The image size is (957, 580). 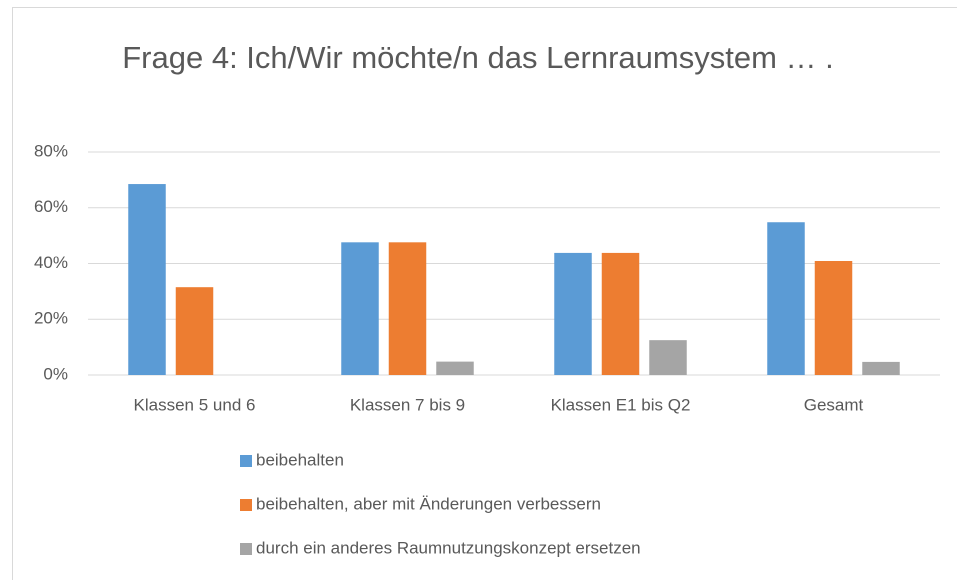 I want to click on x-tick-label: Klassen 5 und 6, so click(x=195, y=404).